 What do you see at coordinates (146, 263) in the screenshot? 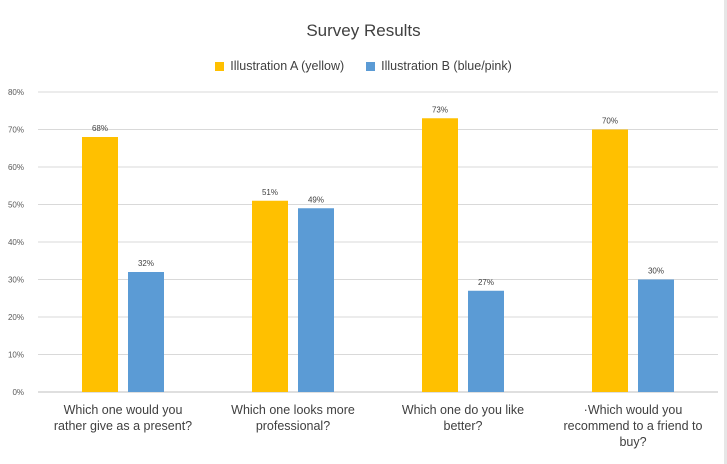
I see `data-label: 32%` at bounding box center [146, 263].